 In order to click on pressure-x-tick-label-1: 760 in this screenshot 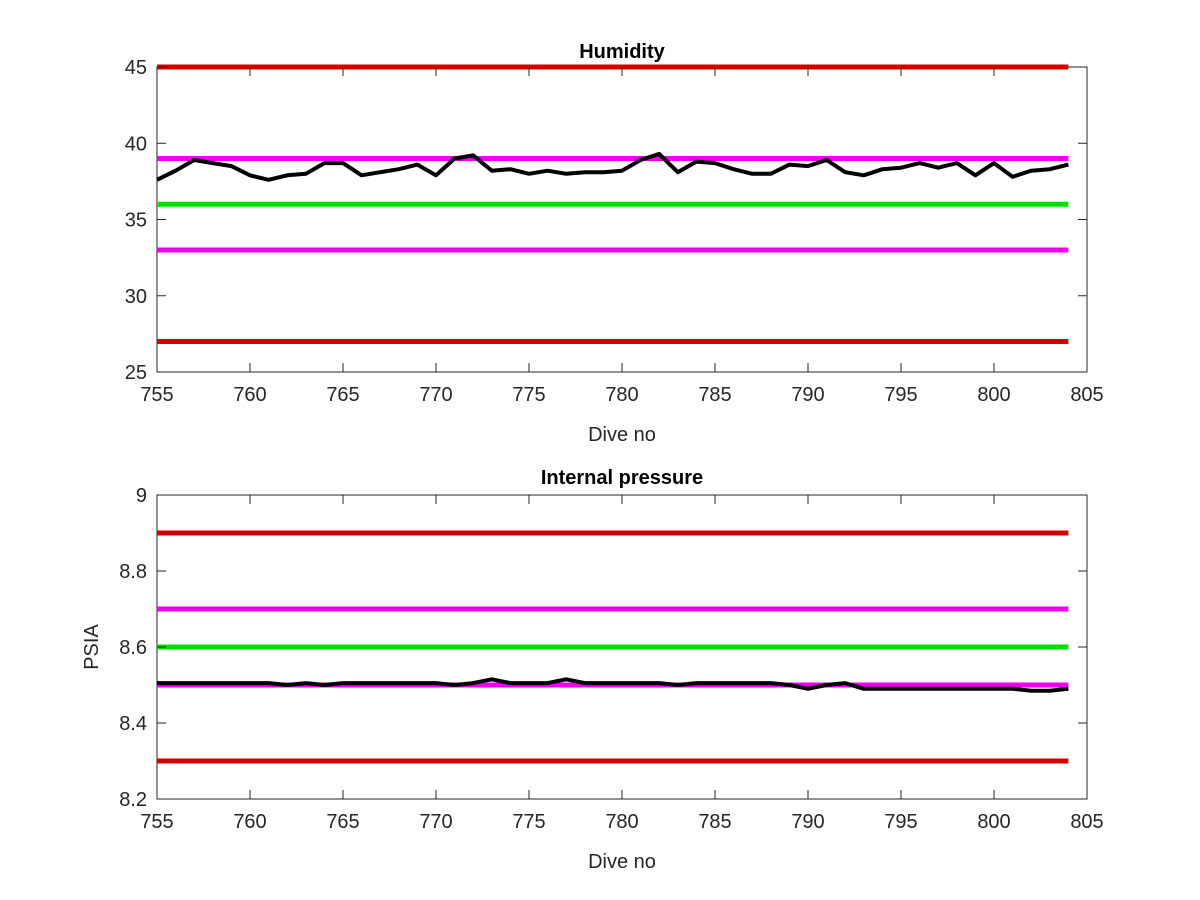, I will do `click(249, 822)`.